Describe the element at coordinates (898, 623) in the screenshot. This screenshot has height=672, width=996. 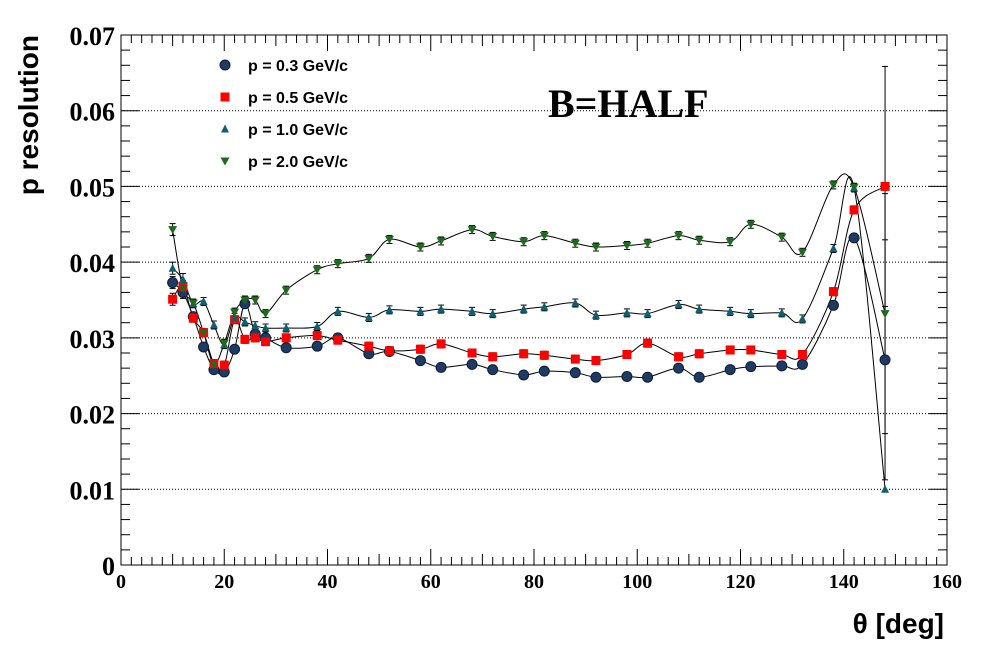
I see `x-axis-title: θ [deg]` at that location.